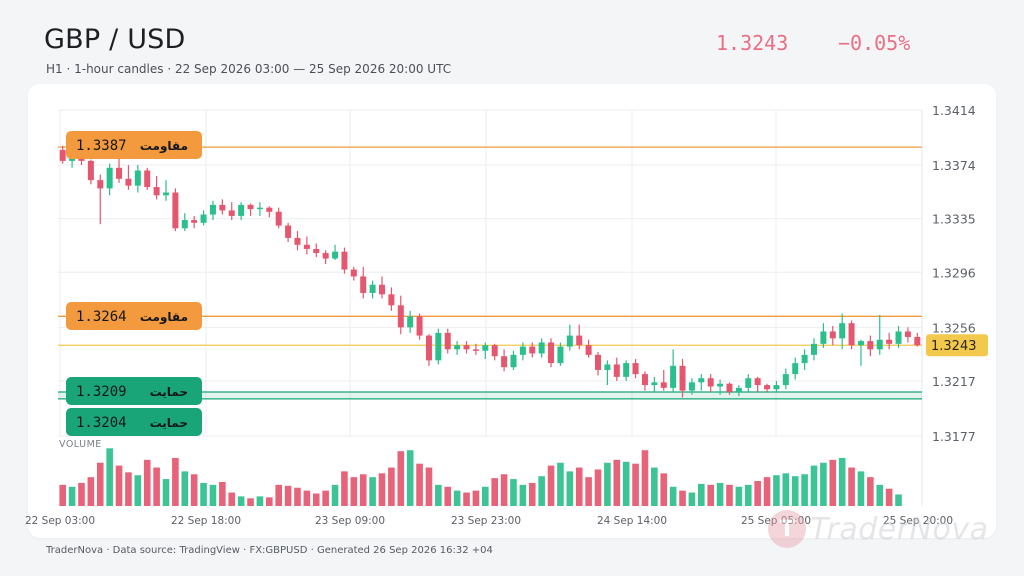 This screenshot has width=1024, height=576. I want to click on x-tick-label: 22 Sep 03:00, so click(60, 521).